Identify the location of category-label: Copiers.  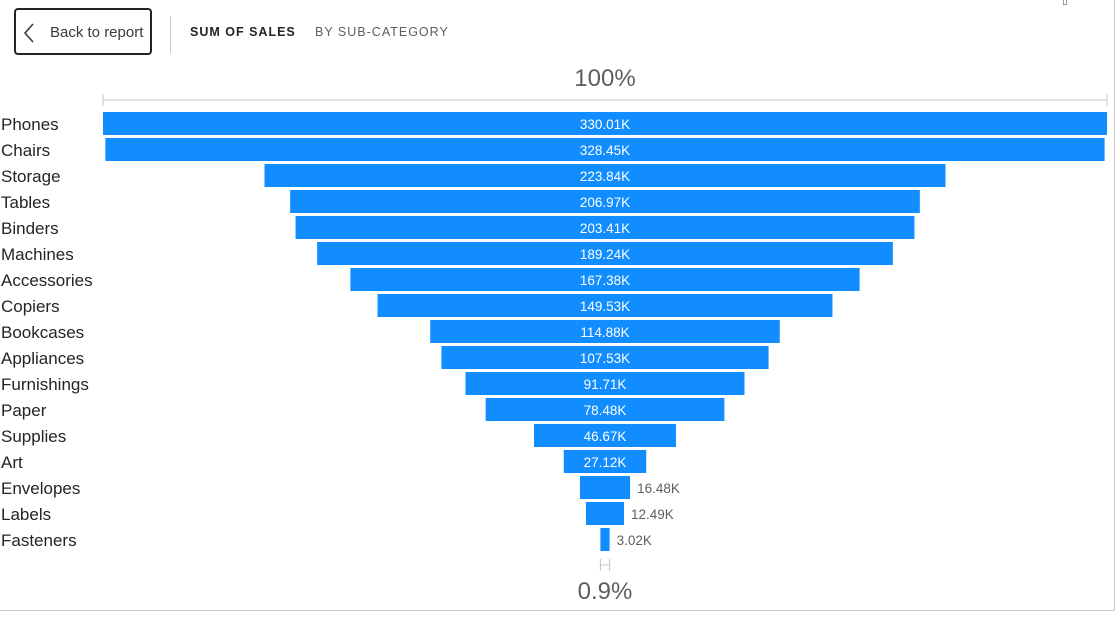
(30, 306).